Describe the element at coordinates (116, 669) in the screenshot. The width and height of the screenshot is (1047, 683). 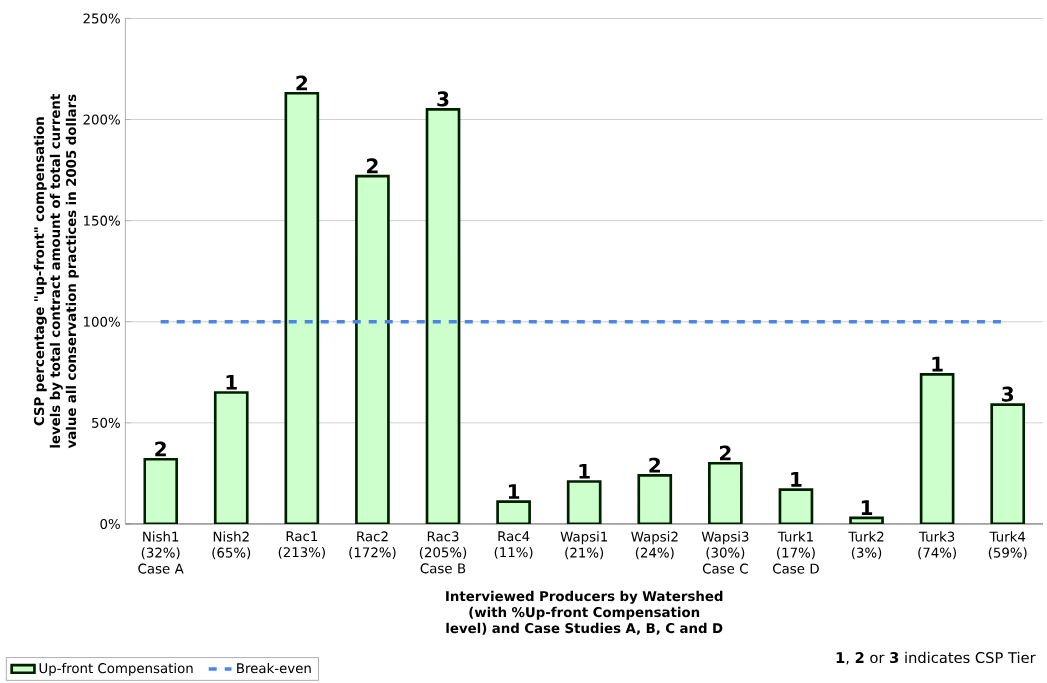
I see `legend-label: Up-front Compensation` at that location.